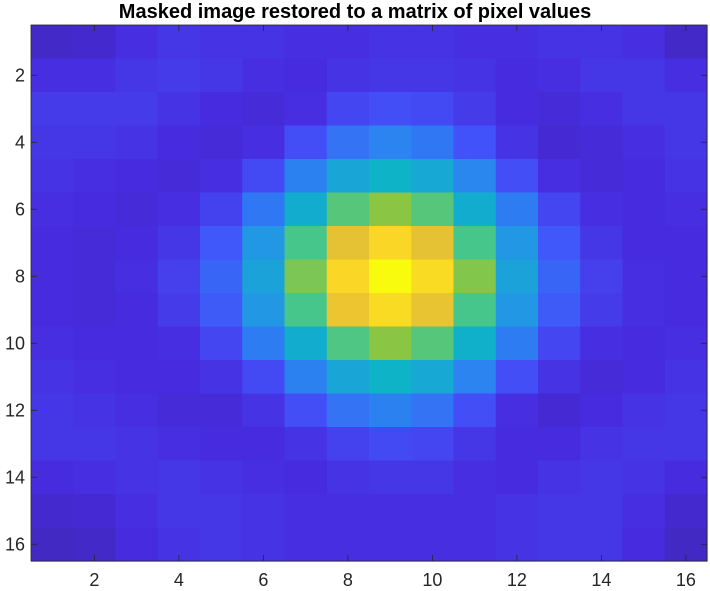 This screenshot has height=591, width=710. I want to click on y-tick-label: 8, so click(20, 276).